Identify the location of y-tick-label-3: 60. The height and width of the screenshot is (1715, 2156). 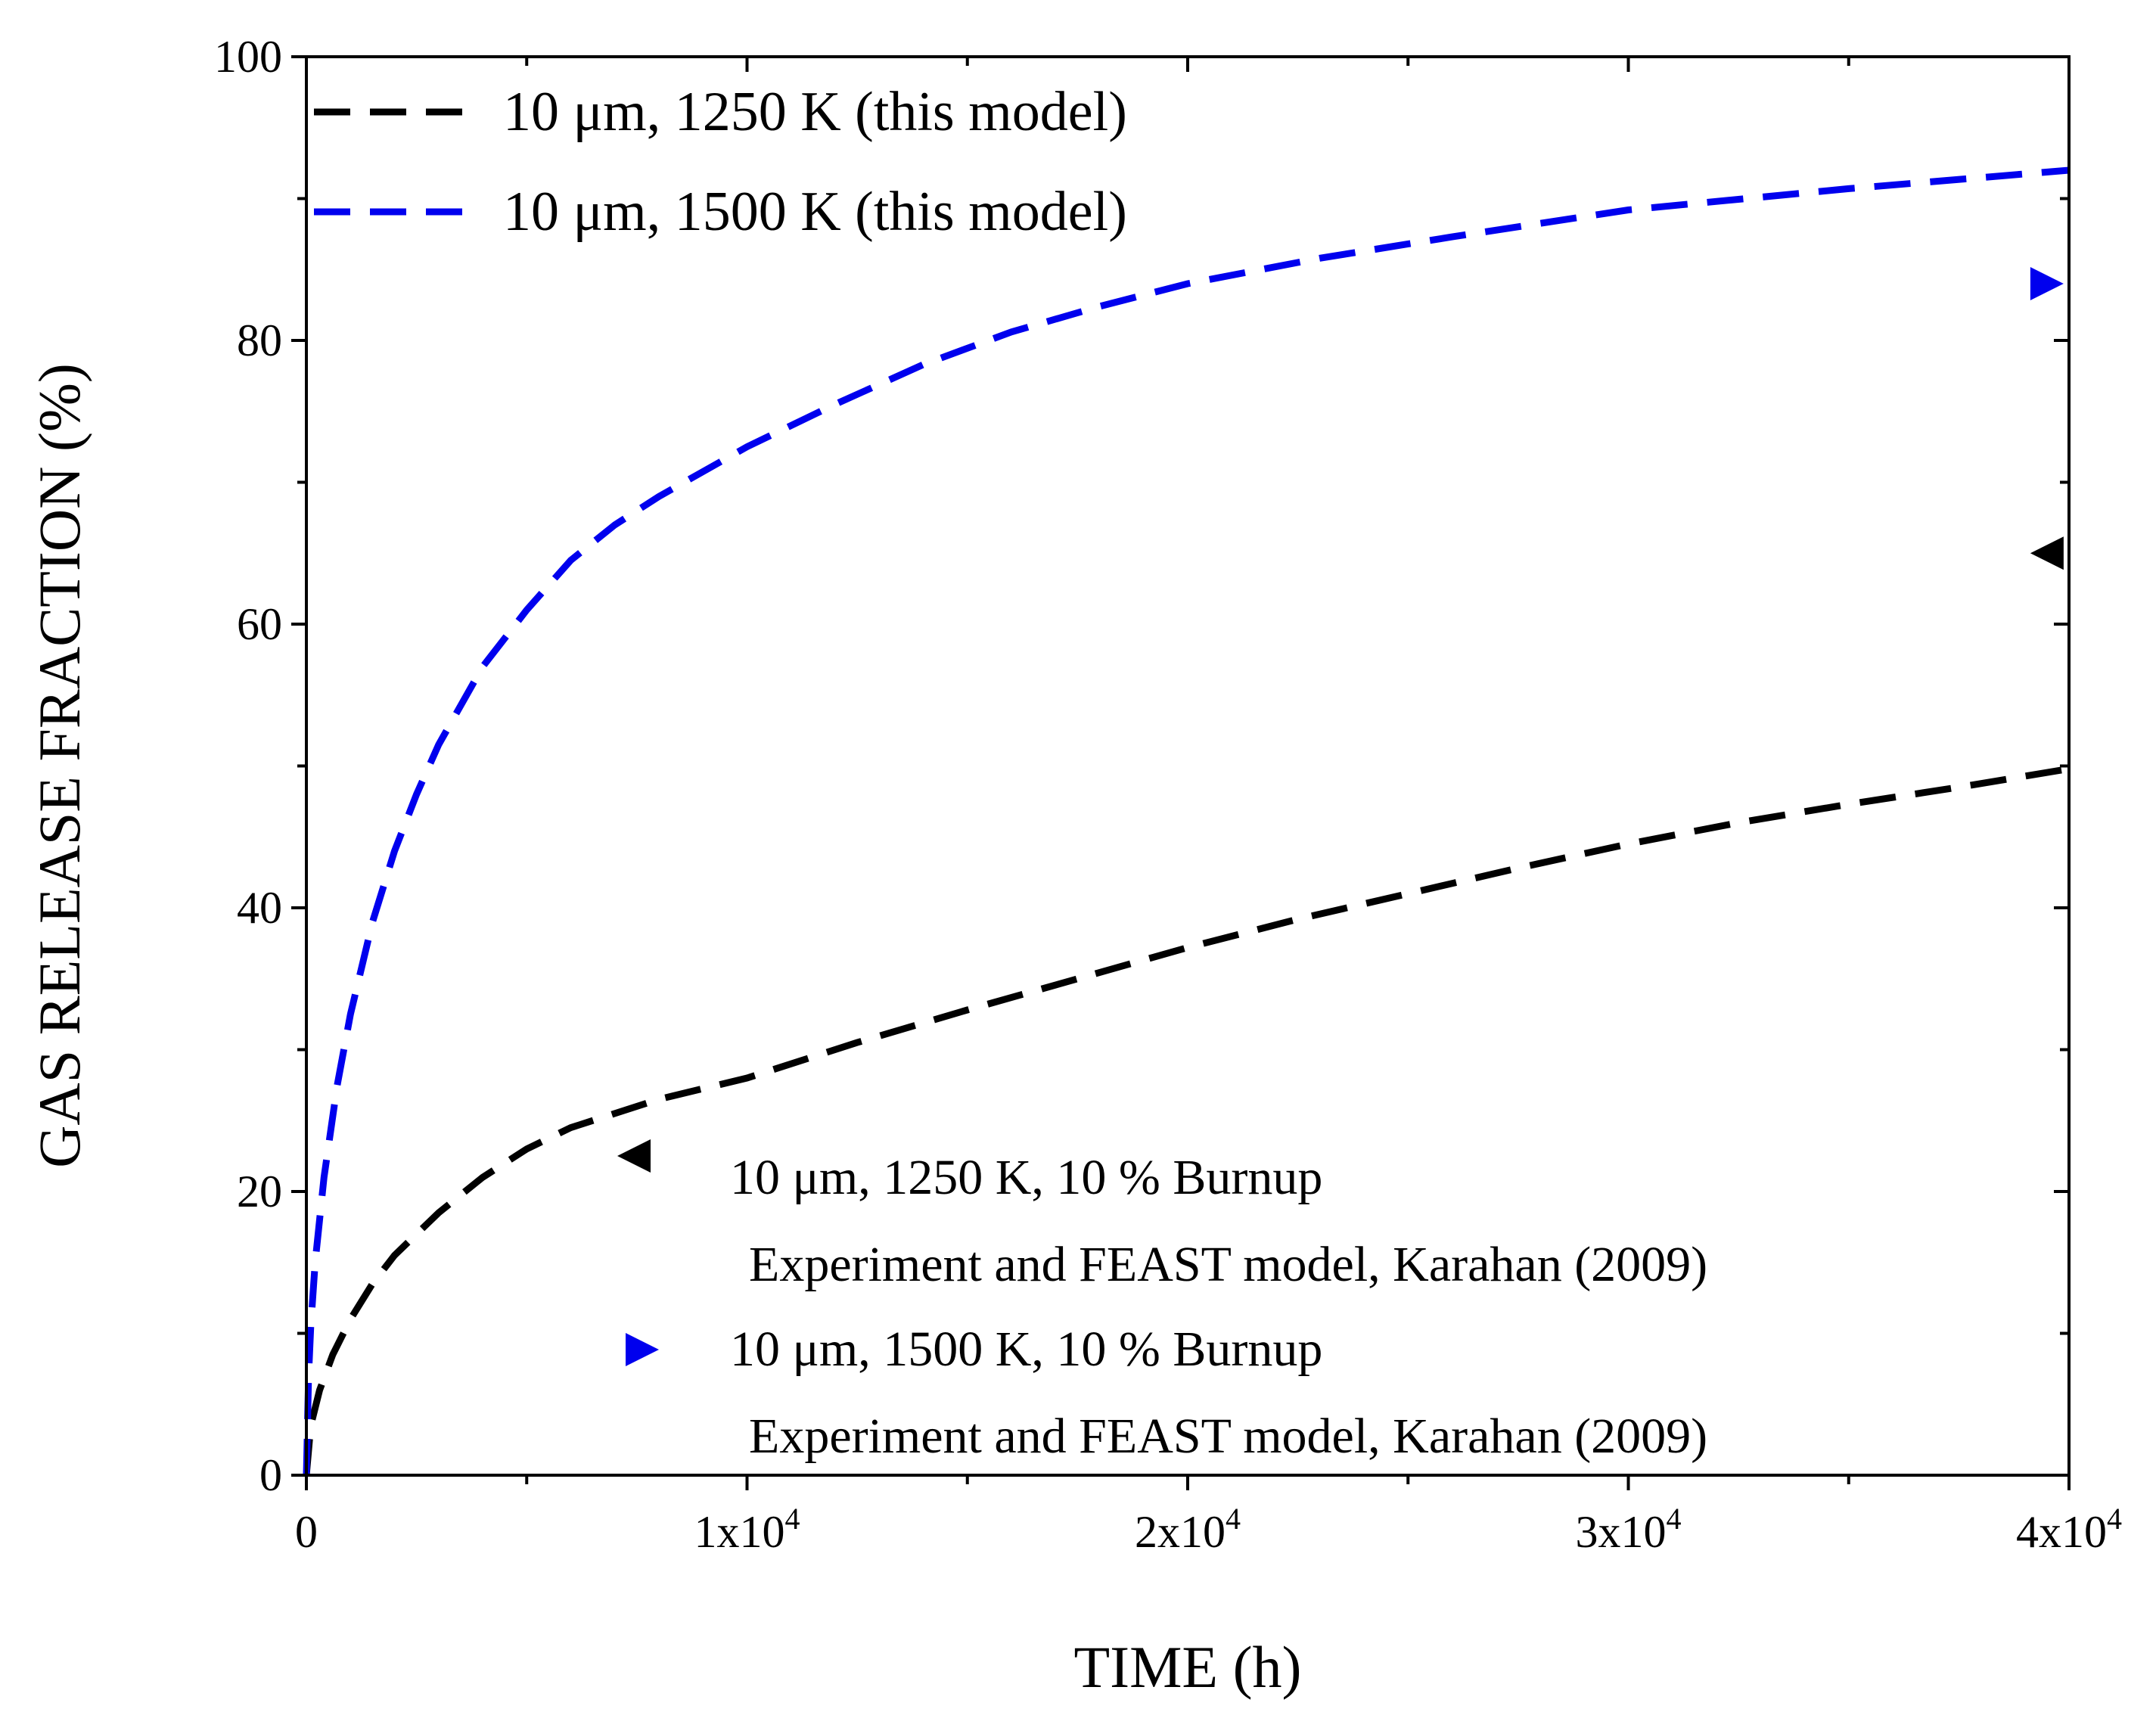
(259, 624).